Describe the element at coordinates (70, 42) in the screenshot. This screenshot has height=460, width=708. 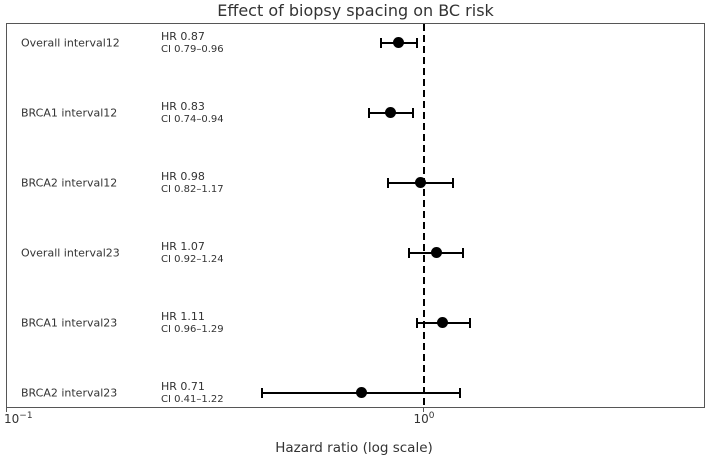
I see `row-label: Overall interval12` at that location.